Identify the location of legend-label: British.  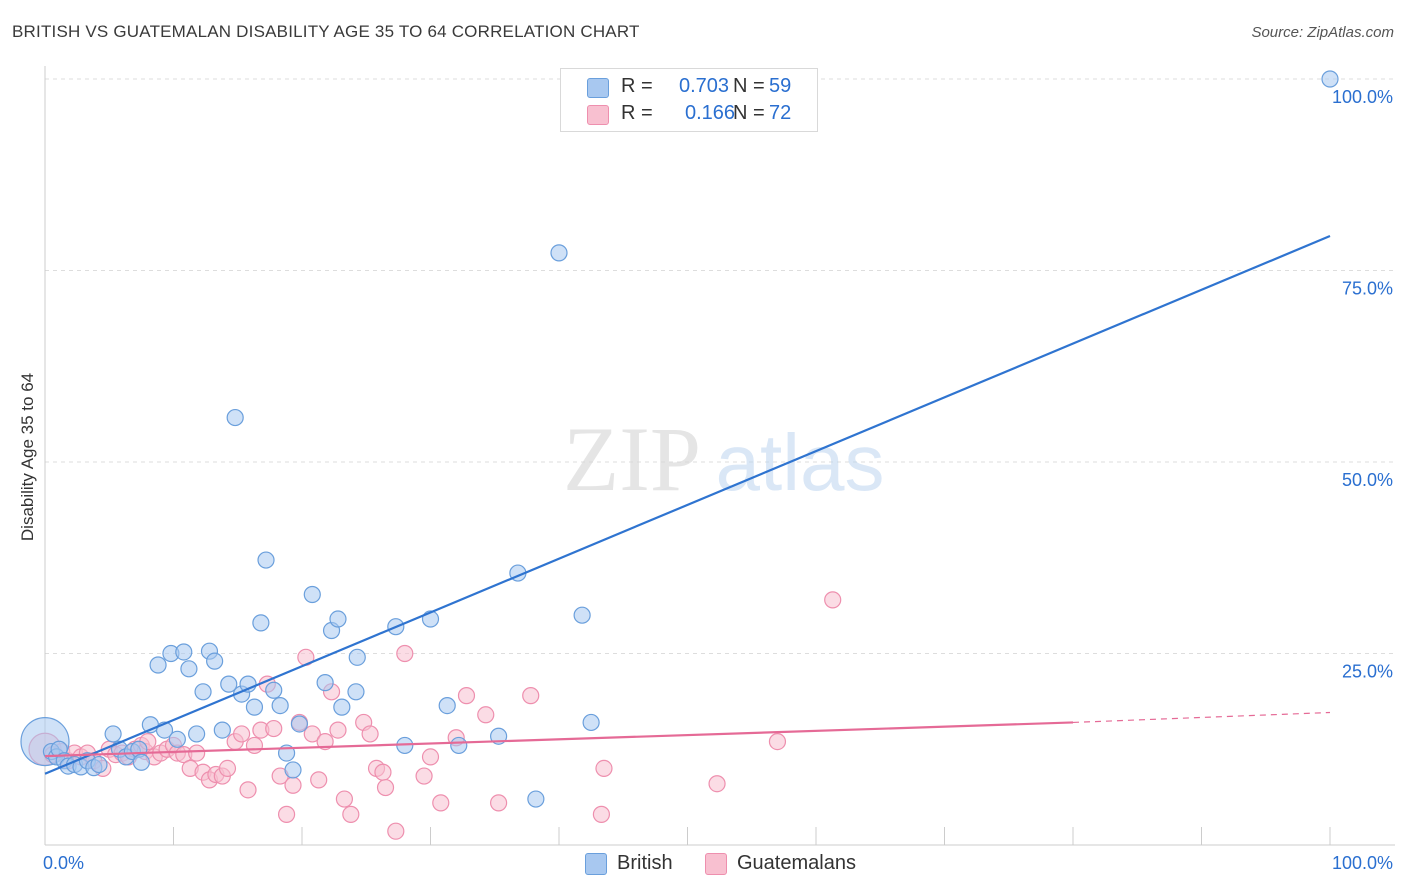
(645, 863).